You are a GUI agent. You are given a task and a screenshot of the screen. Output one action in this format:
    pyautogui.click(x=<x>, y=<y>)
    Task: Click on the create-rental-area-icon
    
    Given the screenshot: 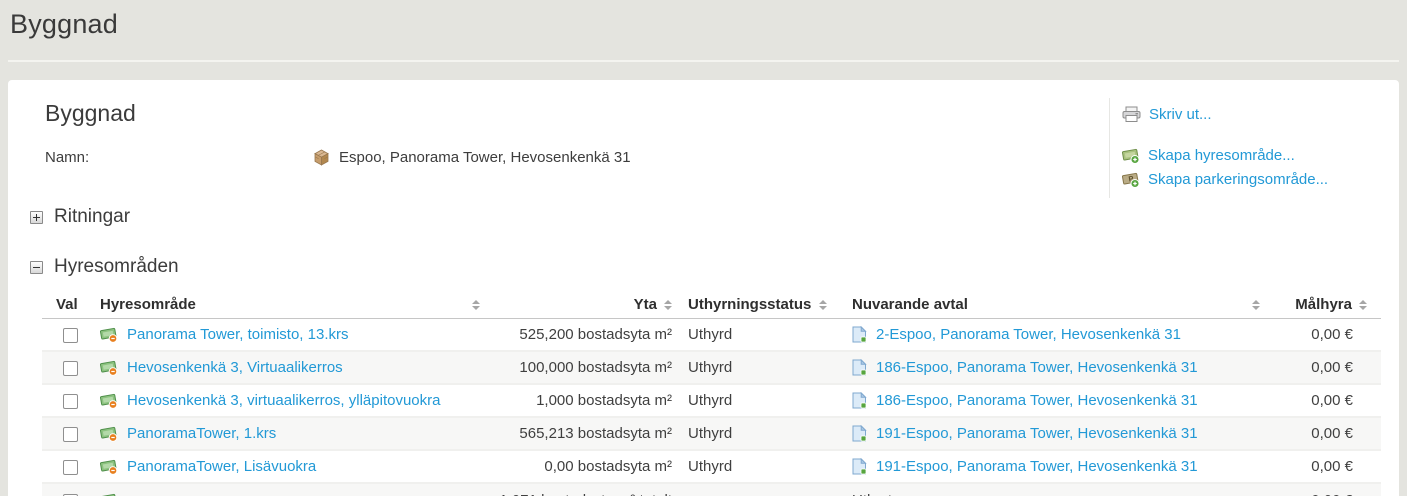 What is the action you would take?
    pyautogui.click(x=1131, y=155)
    